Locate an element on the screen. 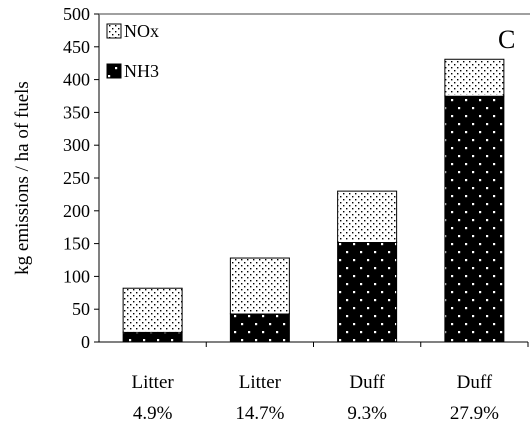 The width and height of the screenshot is (530, 434). y-tick-label: 450 is located at coordinates (76, 47).